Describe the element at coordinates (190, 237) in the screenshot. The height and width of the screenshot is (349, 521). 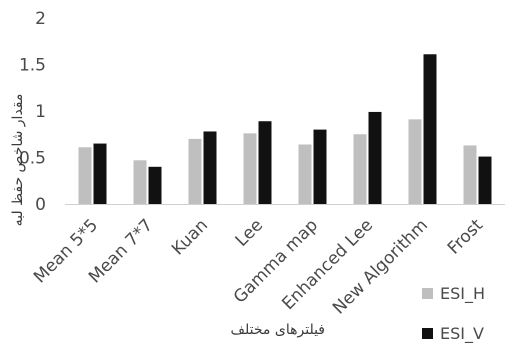
I see `x-category-label: Kuan` at that location.